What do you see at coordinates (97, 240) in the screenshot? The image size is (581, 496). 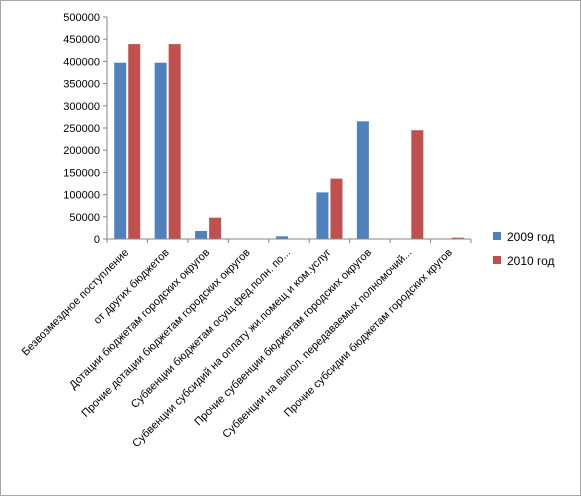 I see `y-tick-label: 0` at bounding box center [97, 240].